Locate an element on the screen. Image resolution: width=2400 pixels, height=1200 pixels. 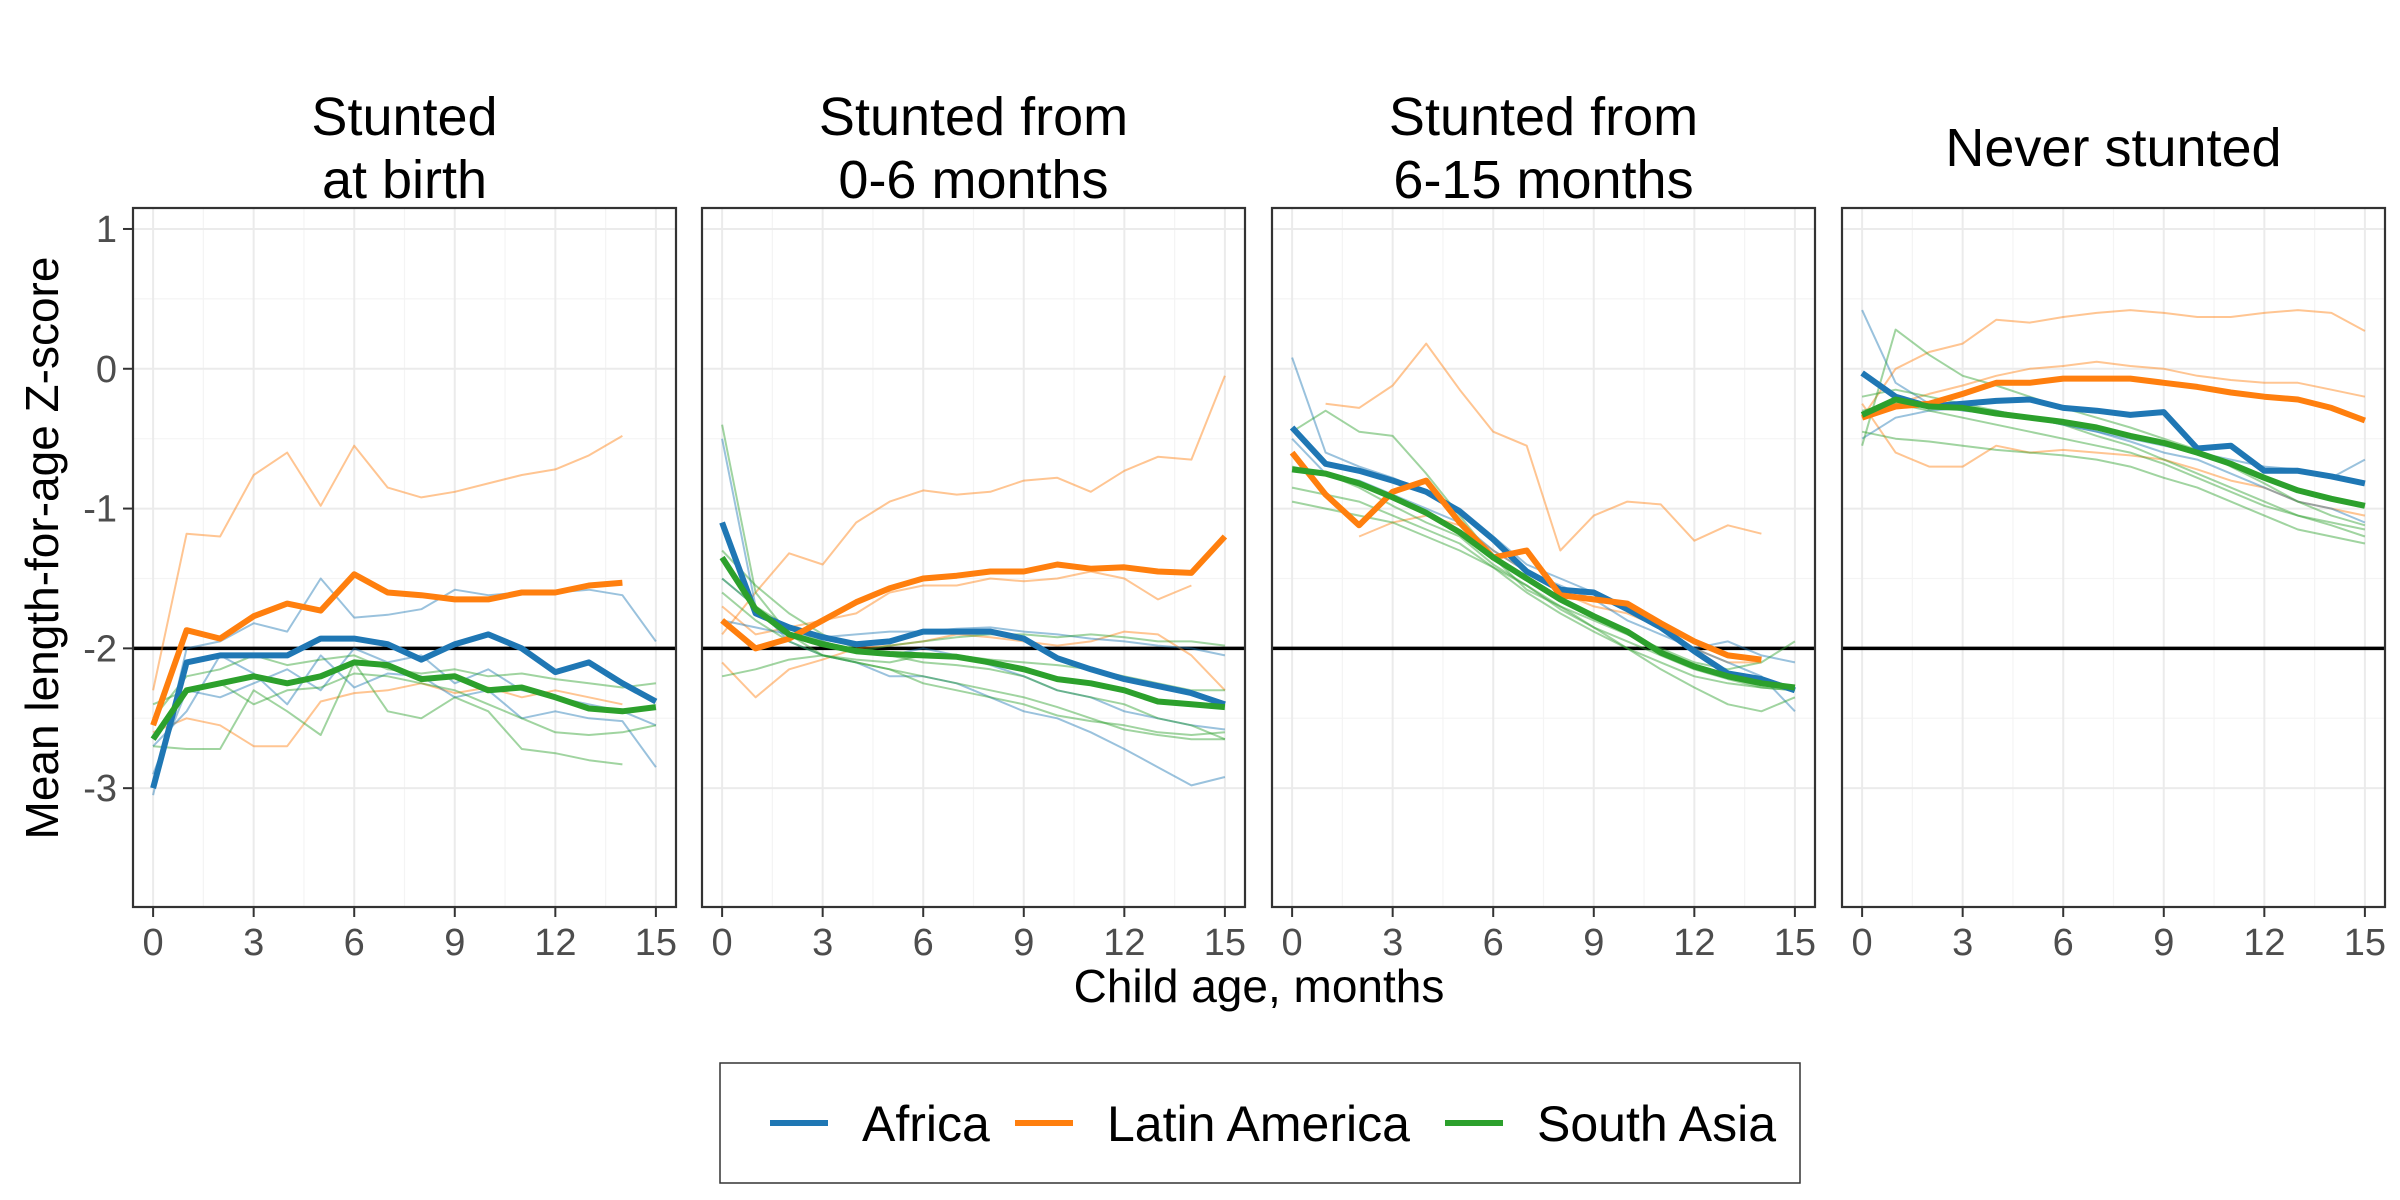
legend-box is located at coordinates (1260, 1123).